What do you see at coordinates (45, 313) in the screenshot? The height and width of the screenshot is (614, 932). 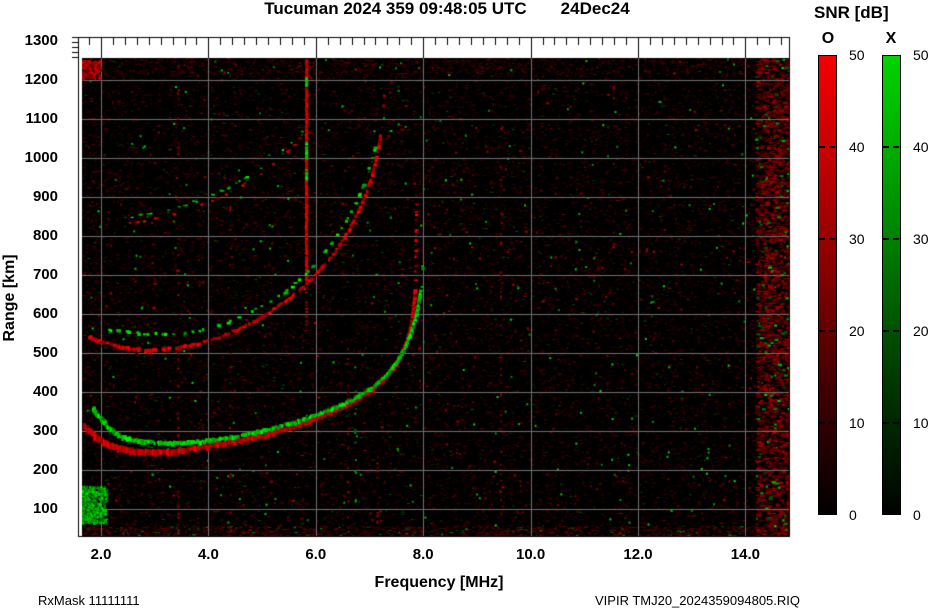 I see `y-tick-label: 600` at bounding box center [45, 313].